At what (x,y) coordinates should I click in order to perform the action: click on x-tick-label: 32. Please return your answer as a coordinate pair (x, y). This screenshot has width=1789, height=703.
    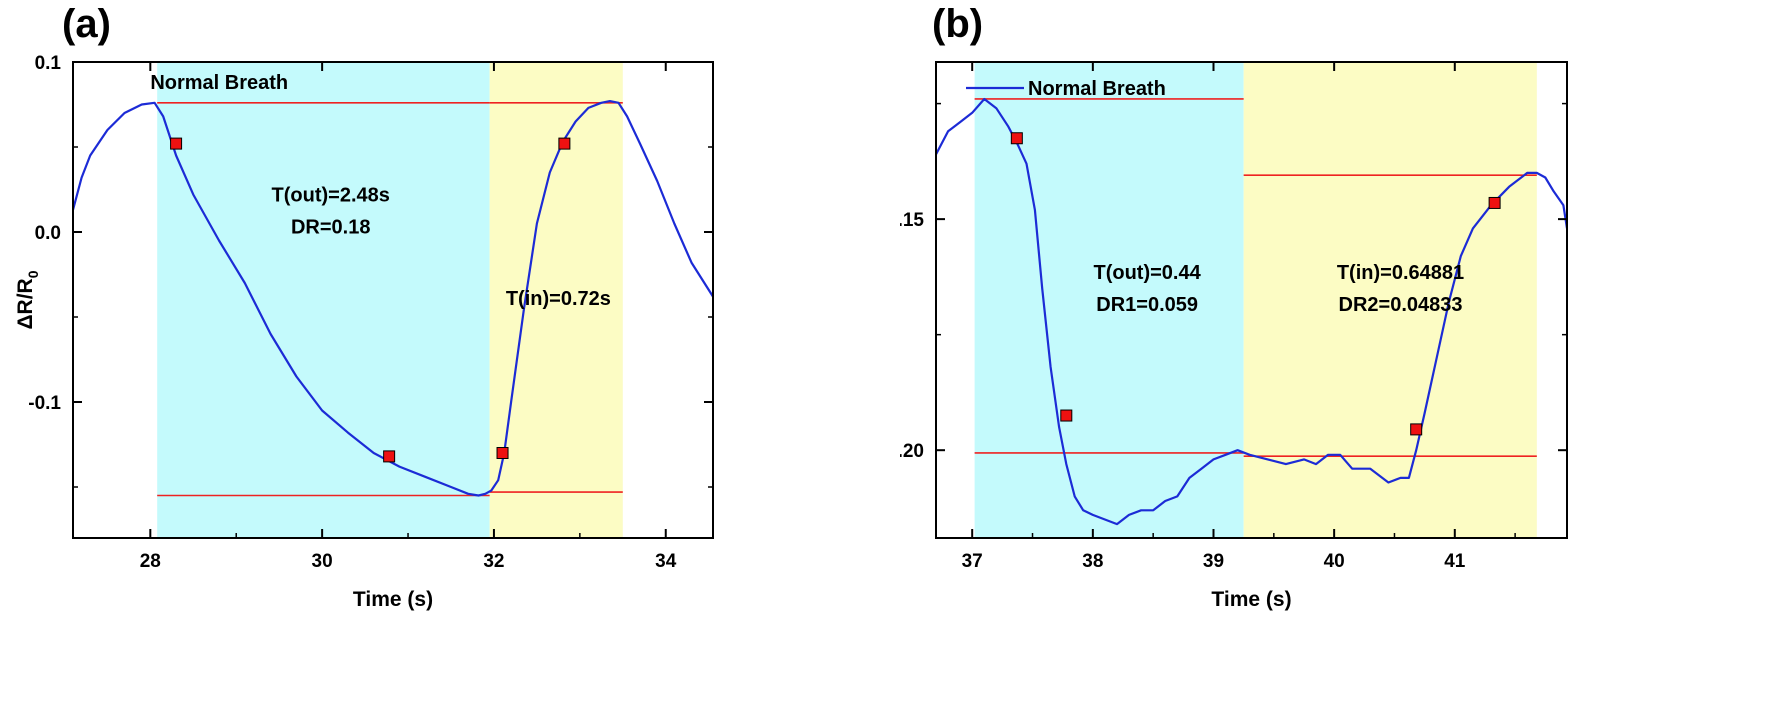
    Looking at the image, I should click on (493, 561).